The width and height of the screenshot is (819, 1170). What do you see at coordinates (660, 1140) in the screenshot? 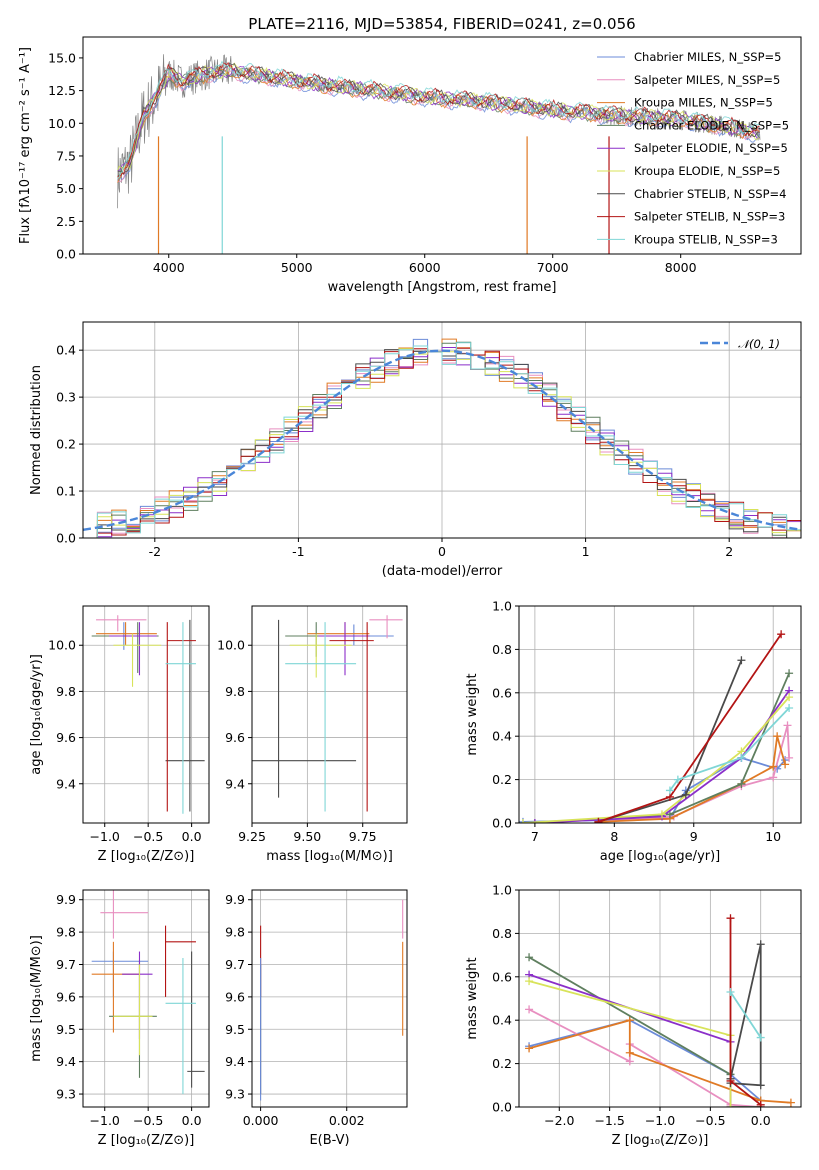
I see `x-axis-label: Z [log₁₀(Z/Z⊙)]` at bounding box center [660, 1140].